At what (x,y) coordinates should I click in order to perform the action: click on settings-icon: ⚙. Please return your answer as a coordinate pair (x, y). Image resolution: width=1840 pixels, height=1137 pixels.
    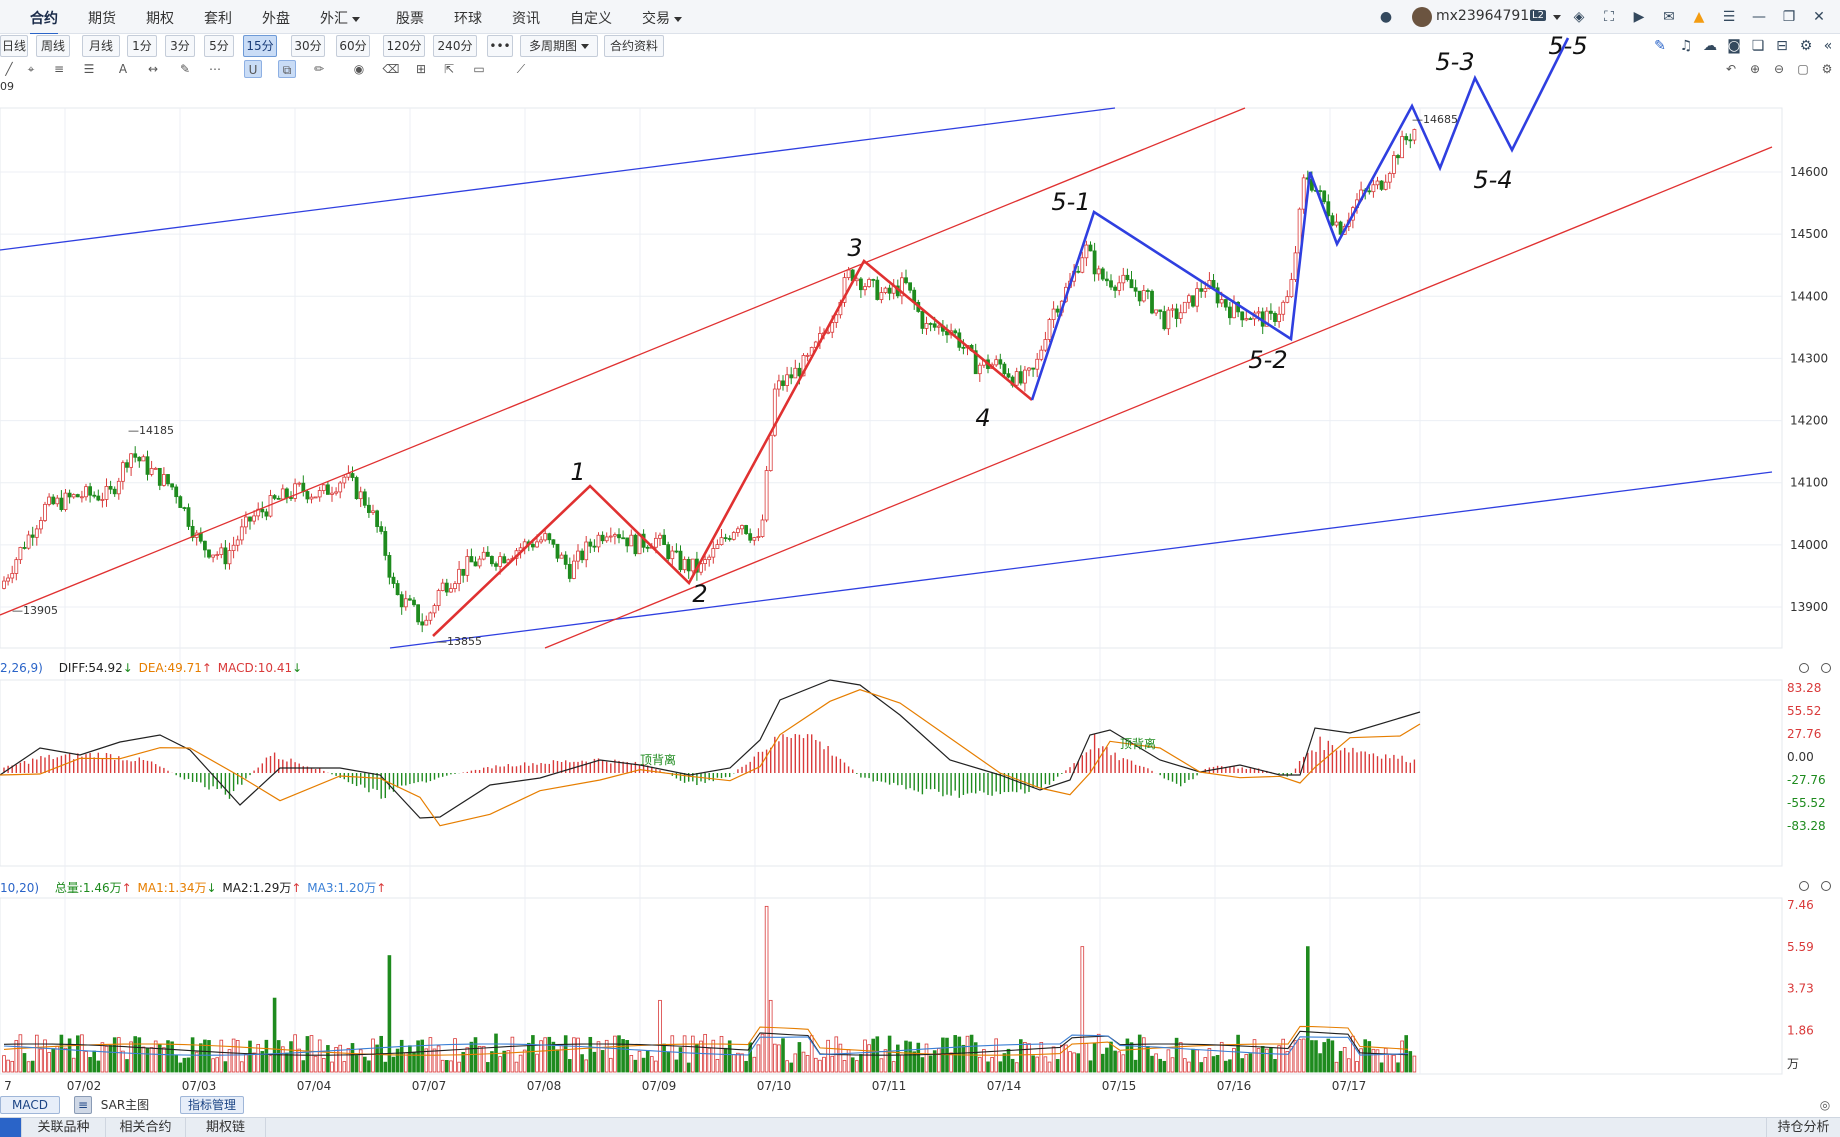
    Looking at the image, I should click on (1806, 46).